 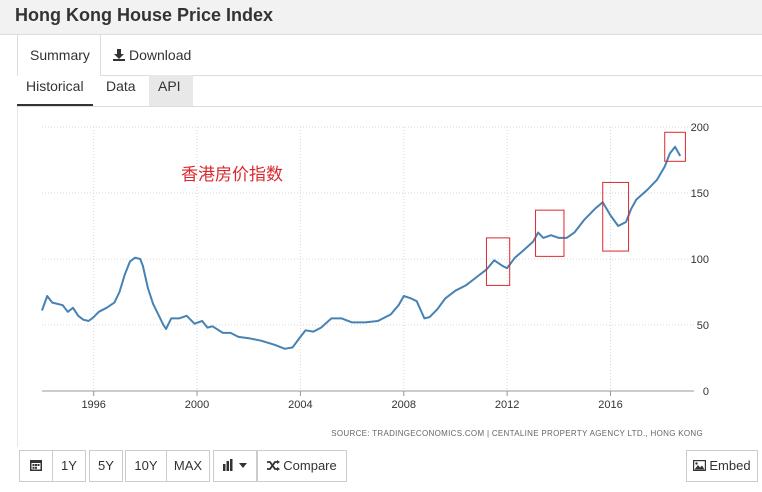 What do you see at coordinates (243, 465) in the screenshot?
I see `caret-down-icon` at bounding box center [243, 465].